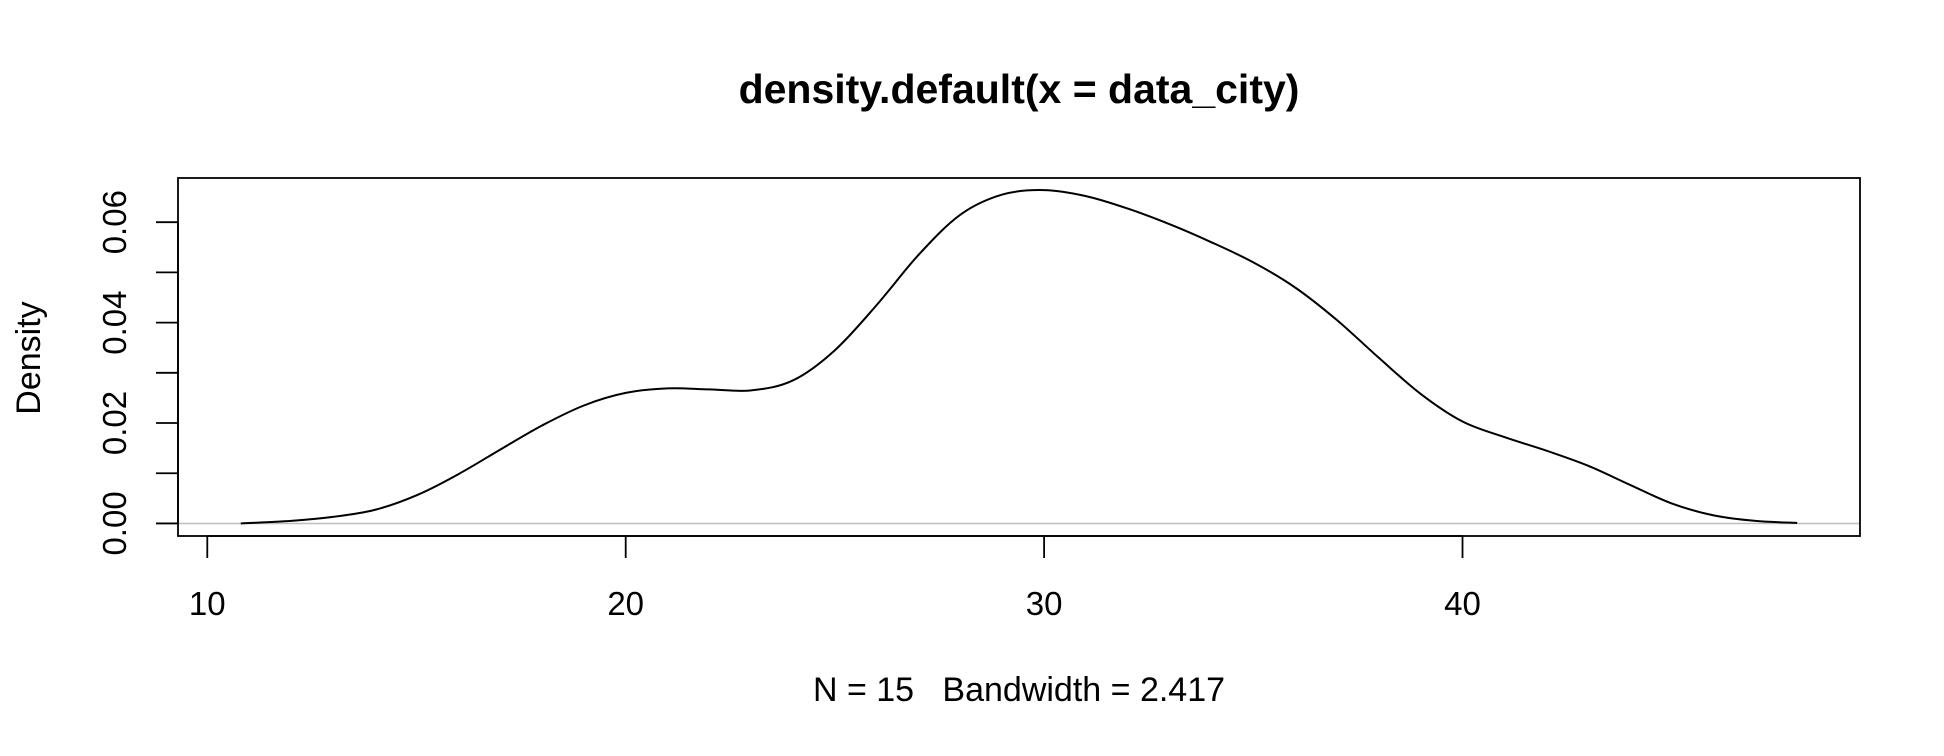 This screenshot has height=756, width=1944. I want to click on x-tick-label: 10, so click(207, 603).